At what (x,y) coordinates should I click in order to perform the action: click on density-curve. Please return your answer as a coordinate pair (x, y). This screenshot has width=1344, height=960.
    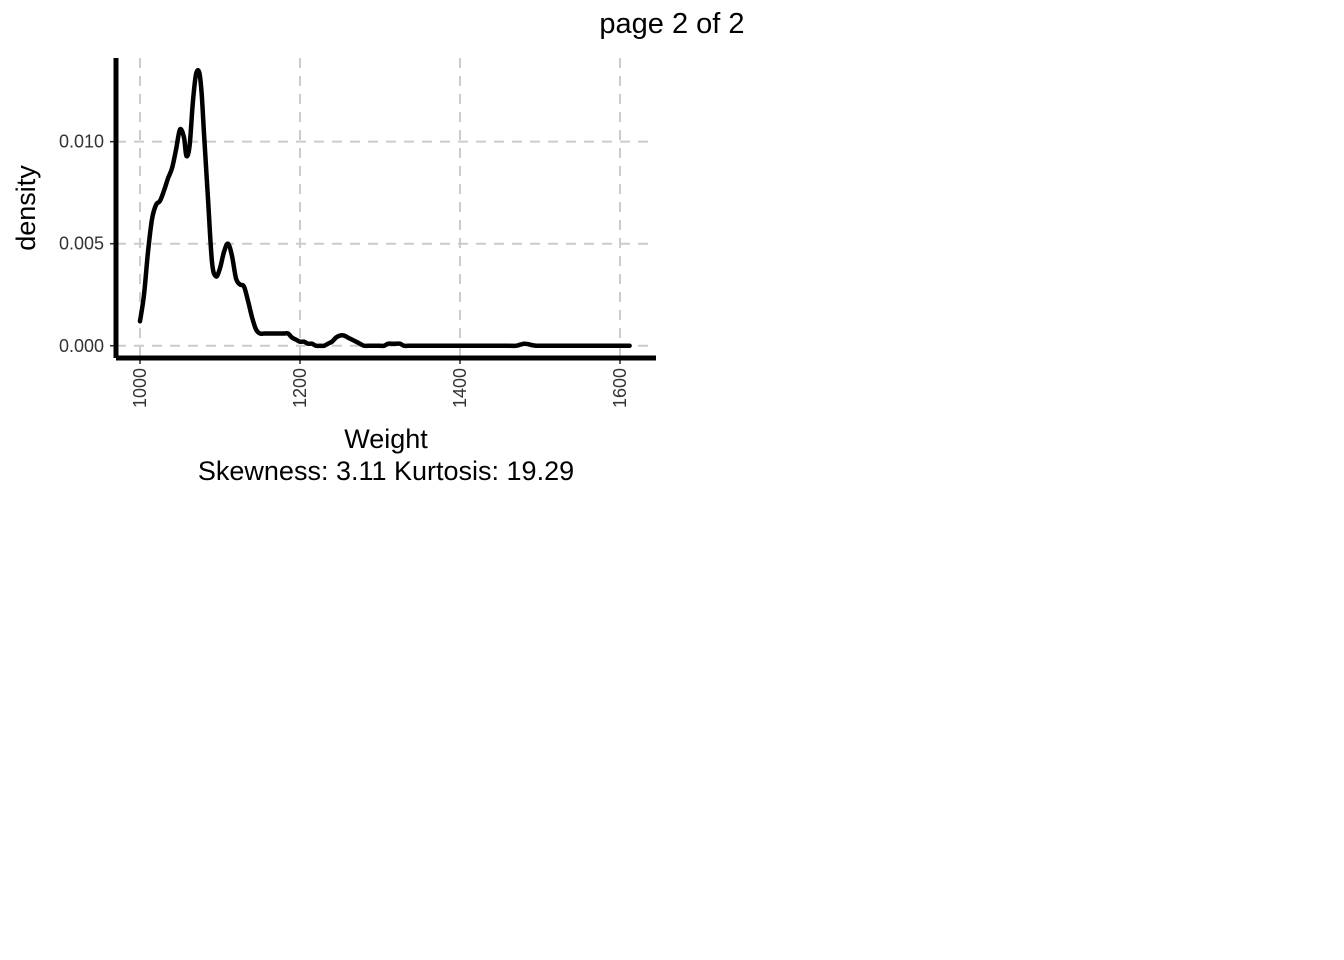
    Looking at the image, I should click on (384, 208).